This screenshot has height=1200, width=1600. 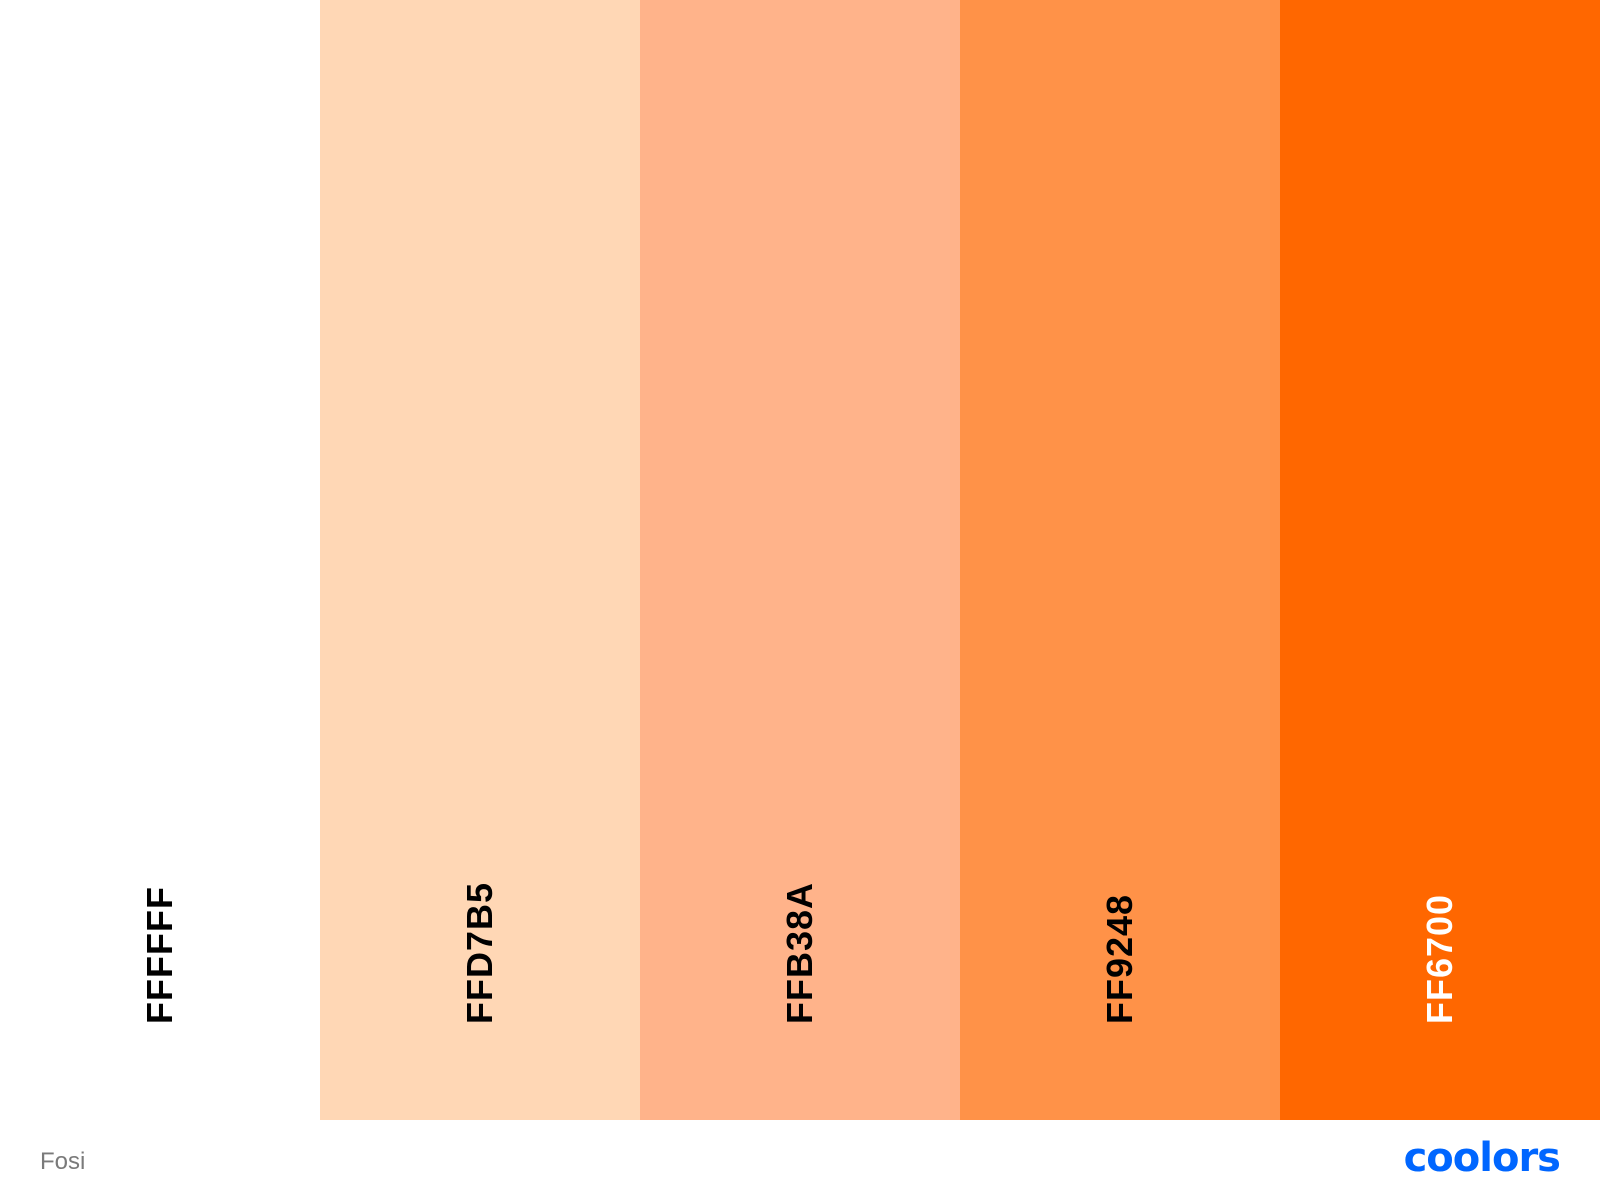 What do you see at coordinates (1482, 1158) in the screenshot?
I see `coolors-logo: coolors` at bounding box center [1482, 1158].